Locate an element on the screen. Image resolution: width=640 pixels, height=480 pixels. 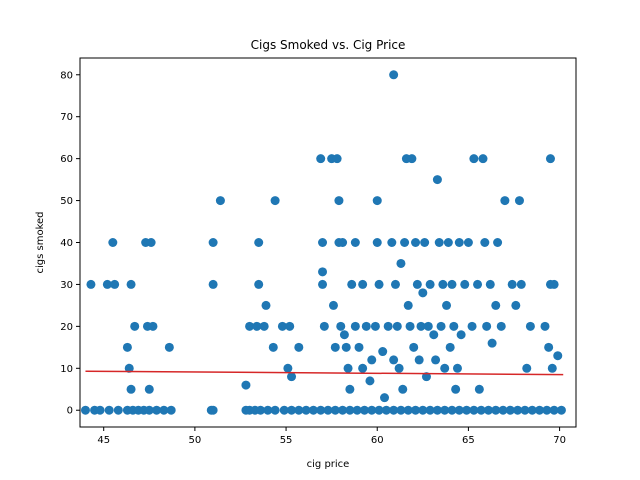
y-axis-ticks: 0 10 20 30 40 50 60 70 80 is located at coordinates (70, 243).